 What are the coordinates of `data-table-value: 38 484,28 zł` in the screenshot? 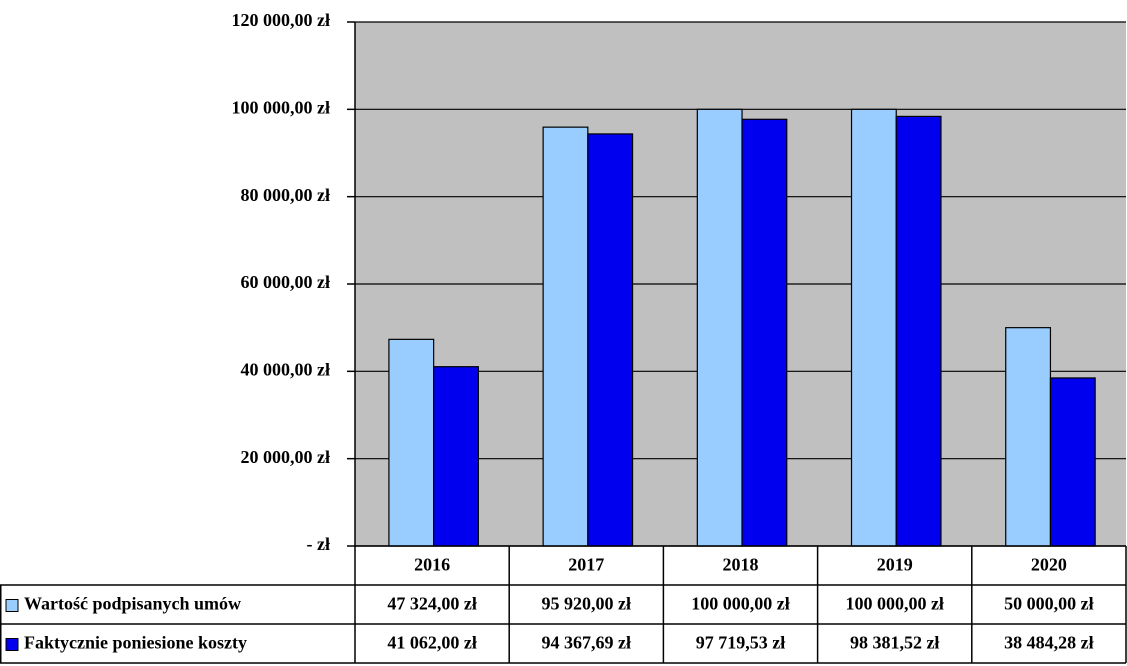 It's located at (1049, 643).